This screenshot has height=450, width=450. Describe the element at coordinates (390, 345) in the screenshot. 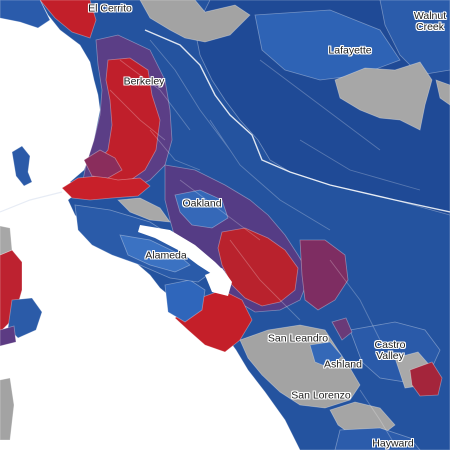

I see `label-castro-valley-line1: Castro` at that location.